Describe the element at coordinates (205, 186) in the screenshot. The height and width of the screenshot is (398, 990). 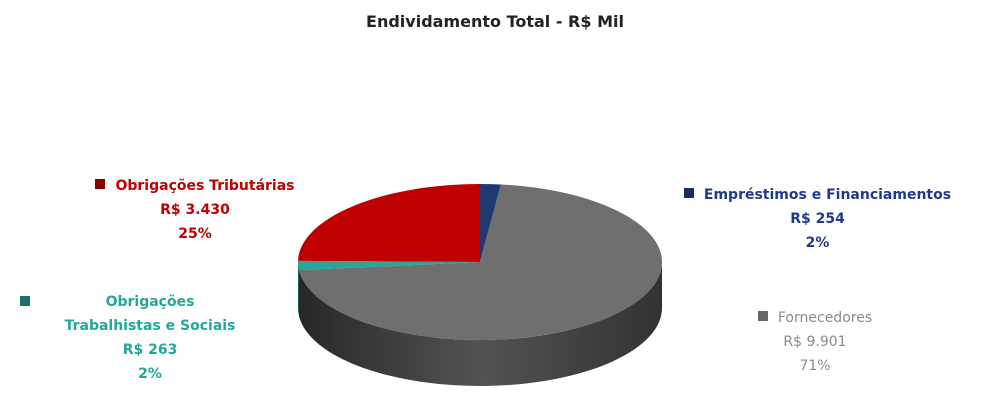
I see `slice-name-tributarias: Obrigações Tributárias` at that location.